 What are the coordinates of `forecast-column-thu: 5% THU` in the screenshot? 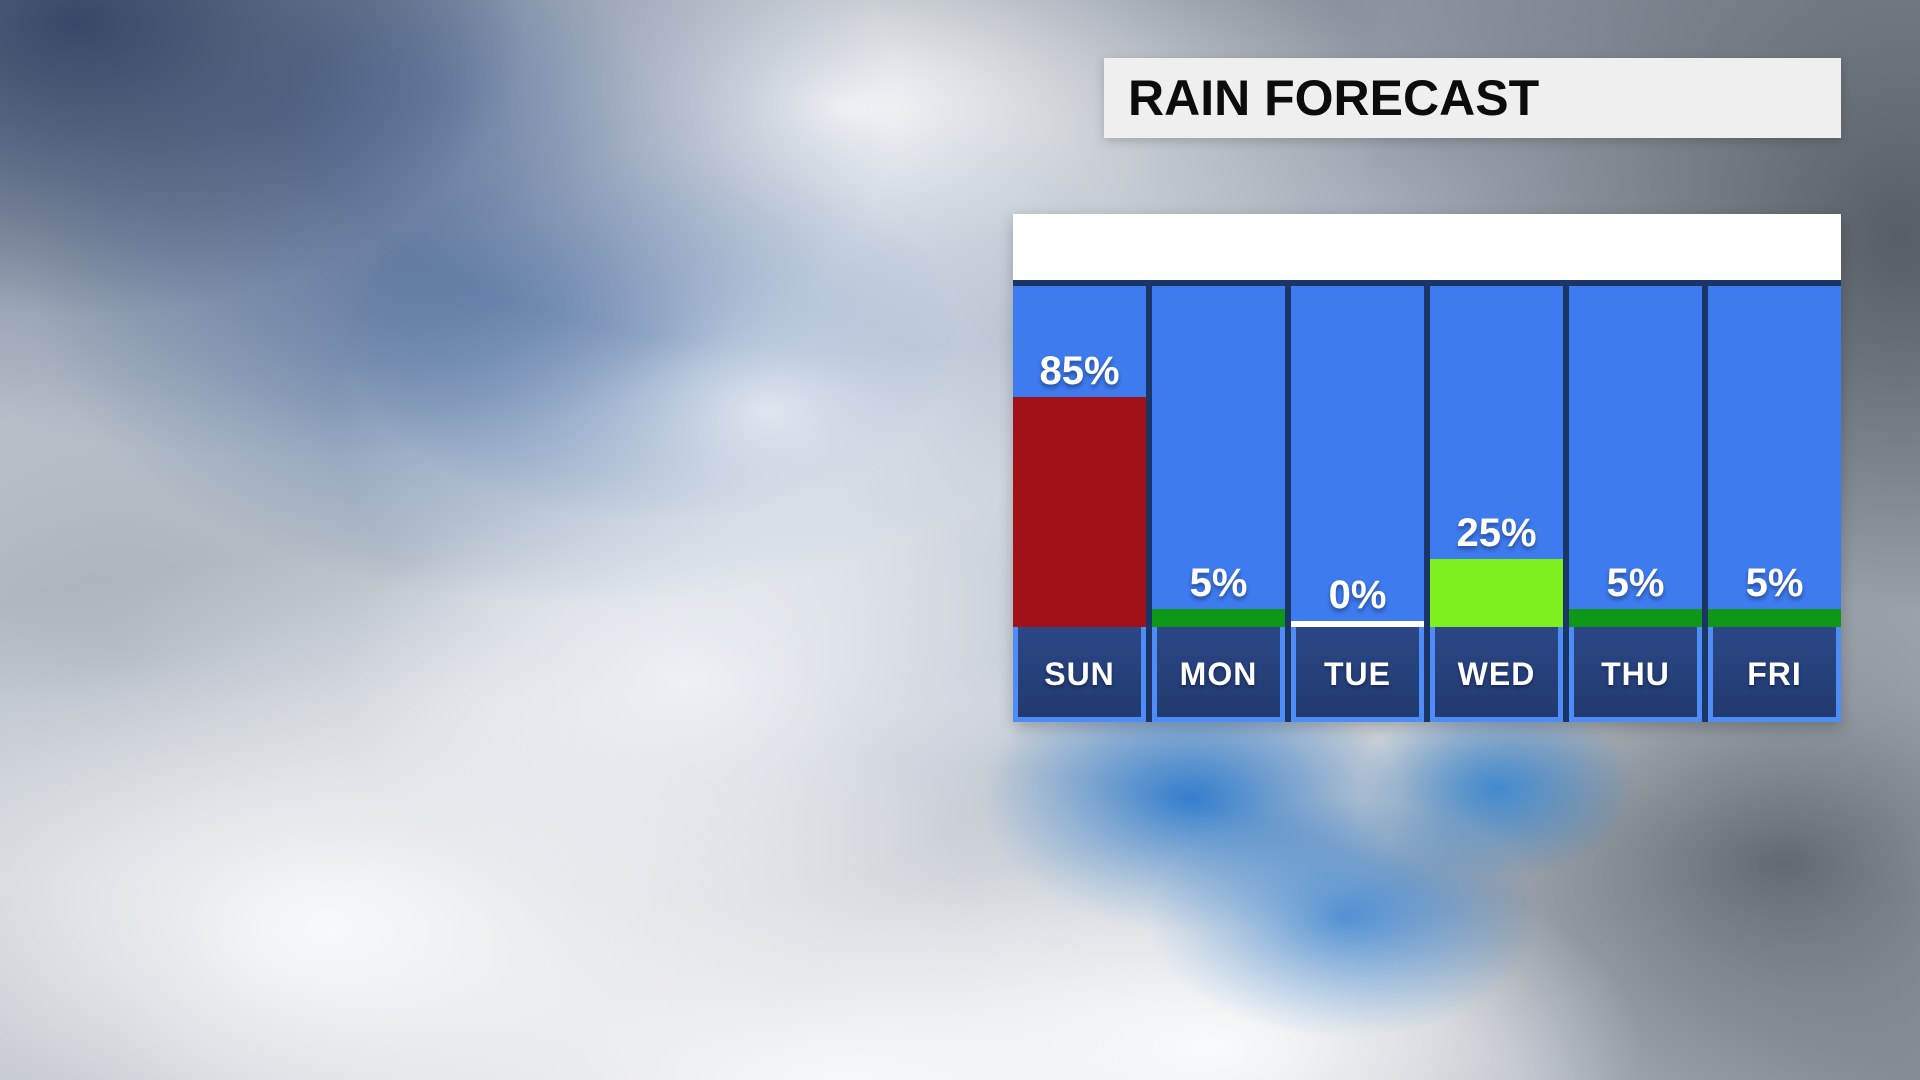 It's located at (1635, 504).